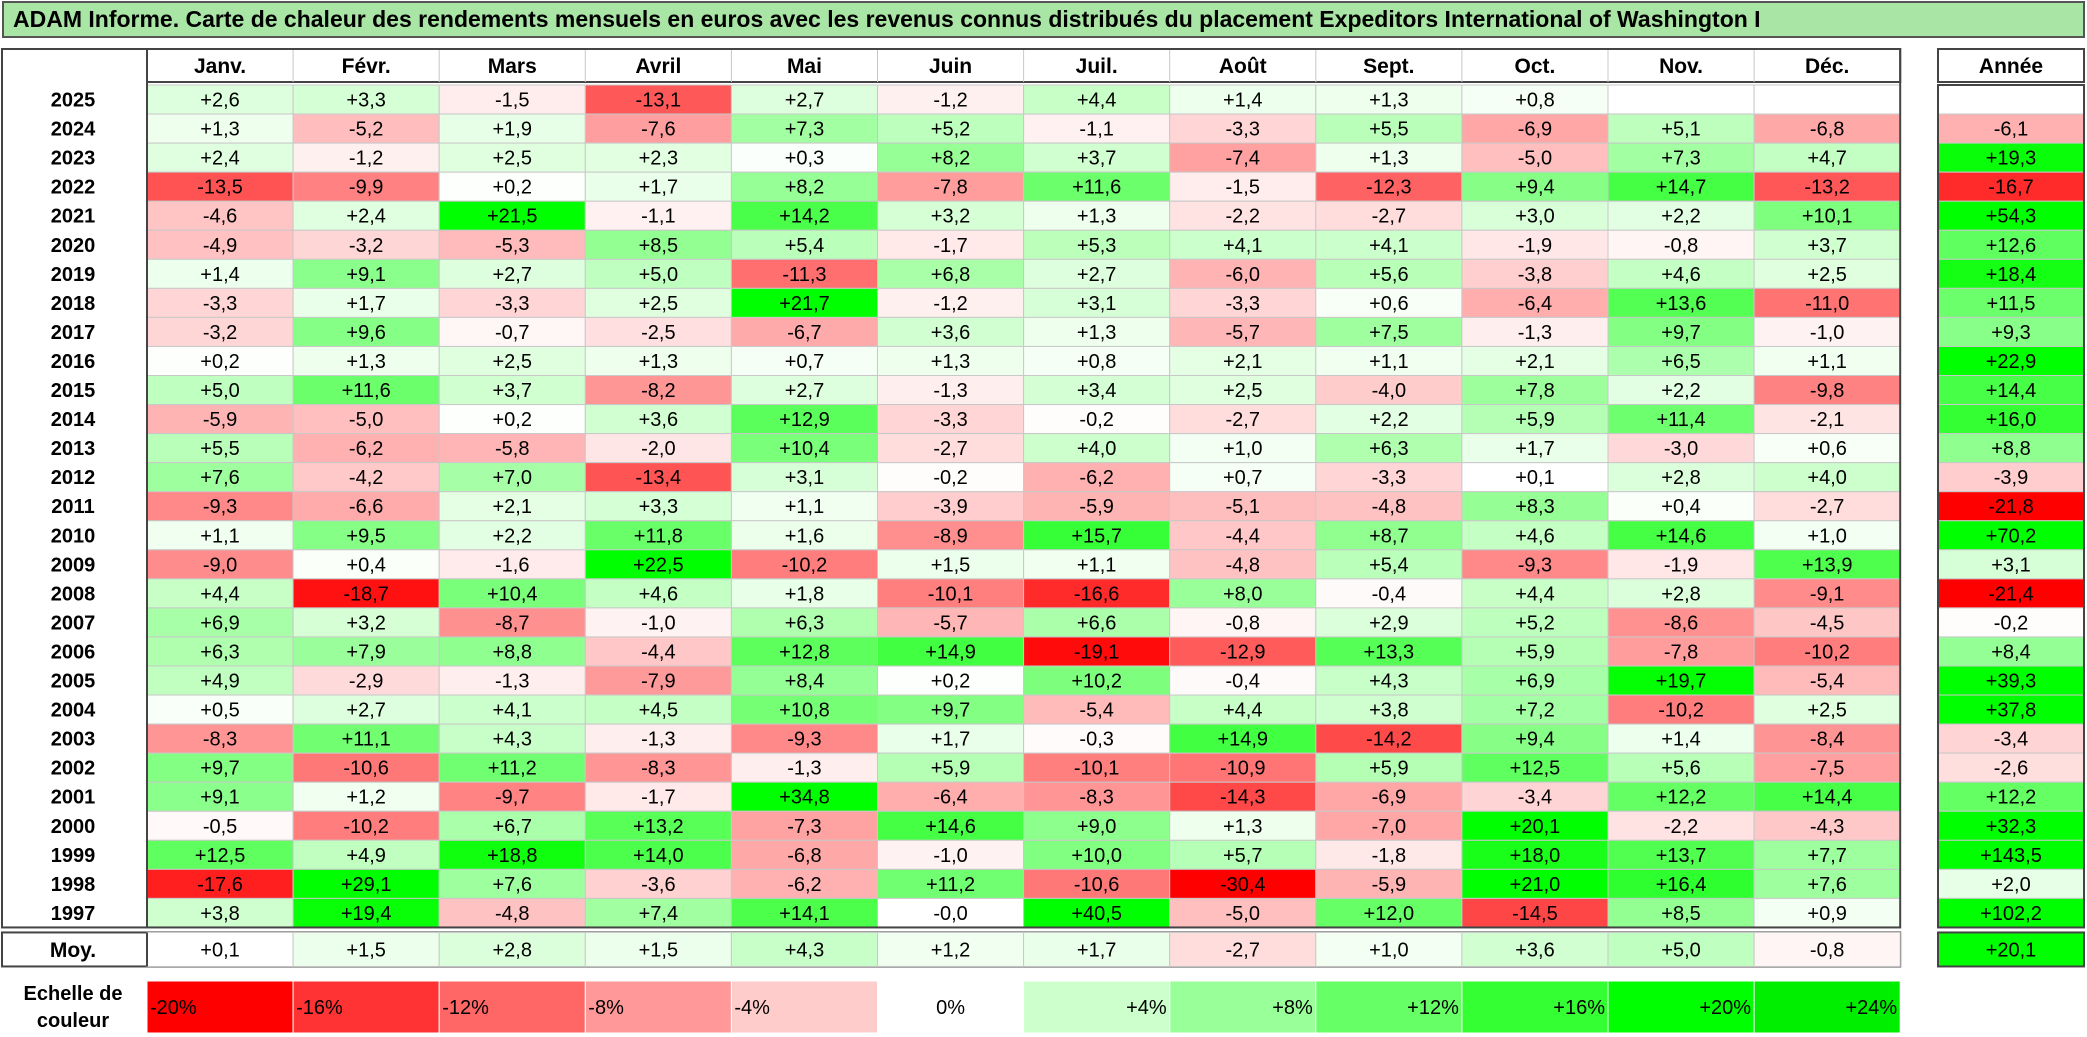 This screenshot has width=2087, height=1037. Describe the element at coordinates (1389, 740) in the screenshot. I see `cell-value: -14,2` at that location.